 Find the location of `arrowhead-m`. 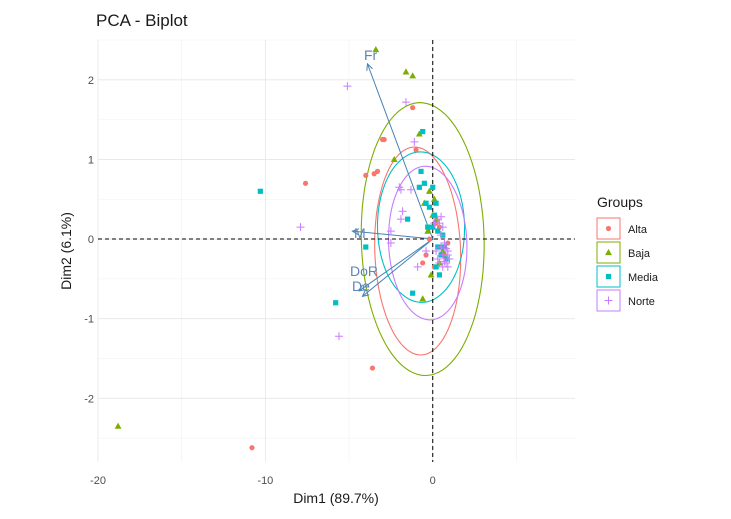

arrowhead-m is located at coordinates (355, 232).